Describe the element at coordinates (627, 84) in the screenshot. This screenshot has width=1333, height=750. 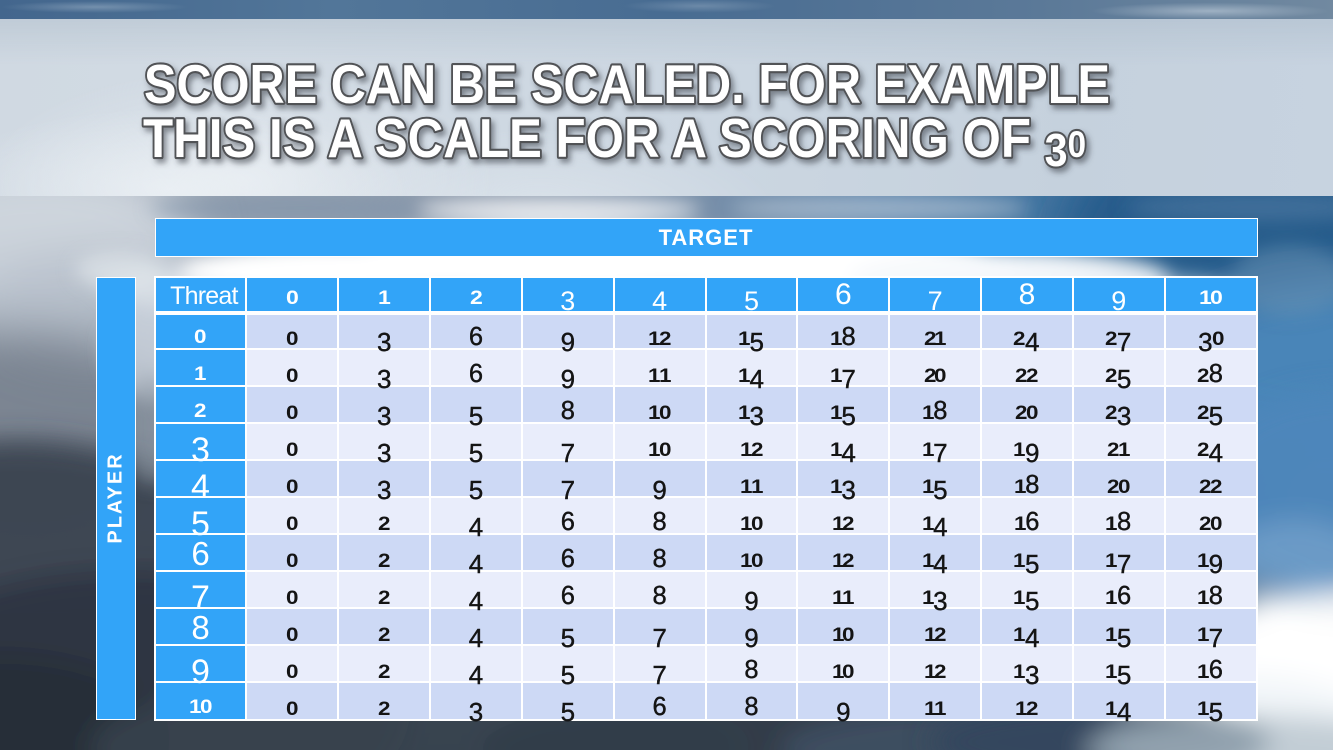
I see `svg-text:SCORE CAN BE SCALED. FOR EXAMP: SCORE CAN BE SCALED. FOR EXAMPLE` at that location.